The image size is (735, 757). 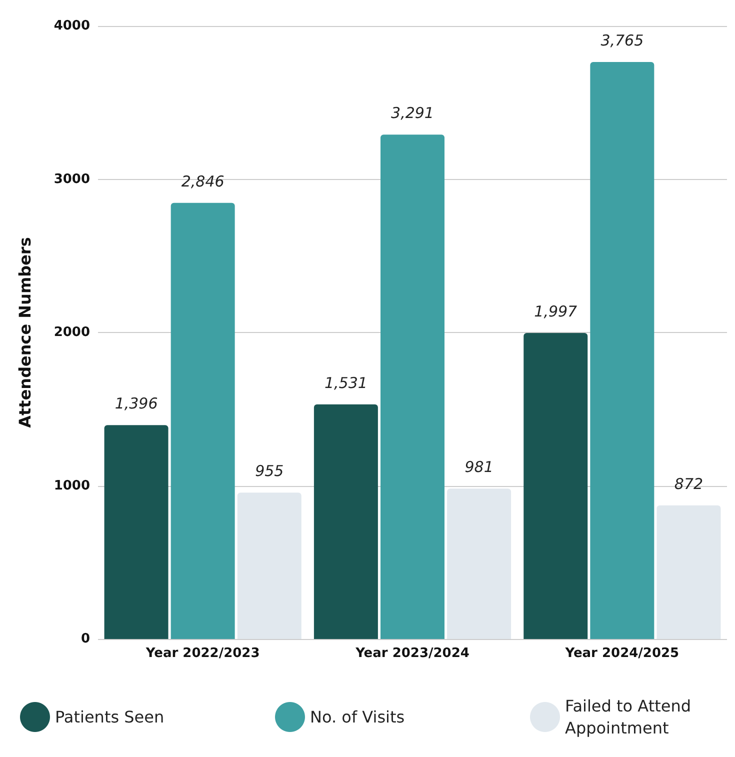 What do you see at coordinates (202, 181) in the screenshot?
I see `data-label: 2,846` at bounding box center [202, 181].